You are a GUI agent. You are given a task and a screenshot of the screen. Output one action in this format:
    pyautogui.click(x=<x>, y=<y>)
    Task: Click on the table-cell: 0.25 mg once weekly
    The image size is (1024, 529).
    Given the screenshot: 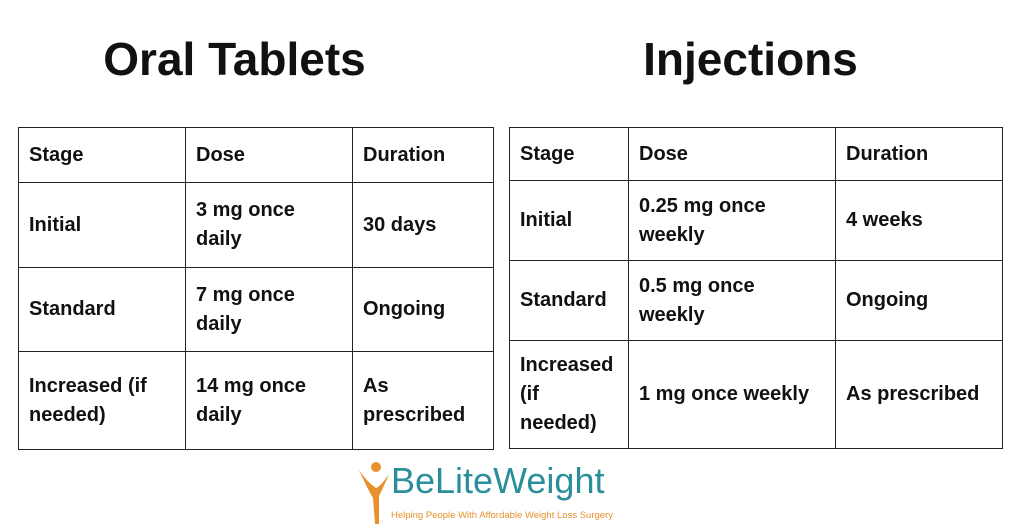 What is the action you would take?
    pyautogui.click(x=732, y=220)
    